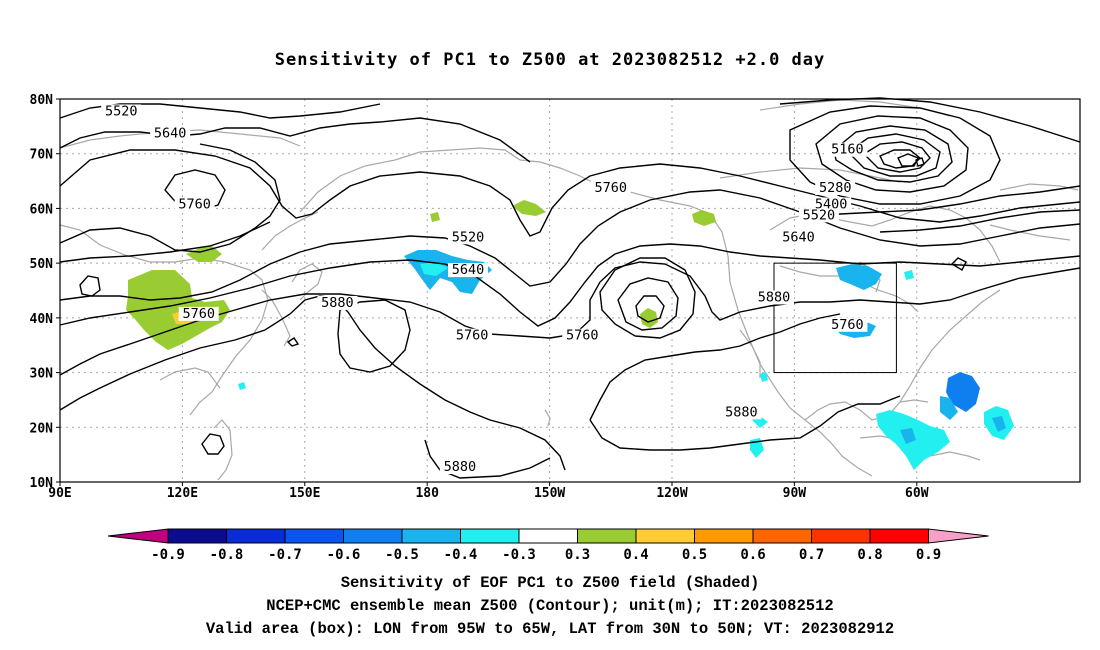  What do you see at coordinates (304, 493) in the screenshot?
I see `x-tick-label: 150E` at bounding box center [304, 493].